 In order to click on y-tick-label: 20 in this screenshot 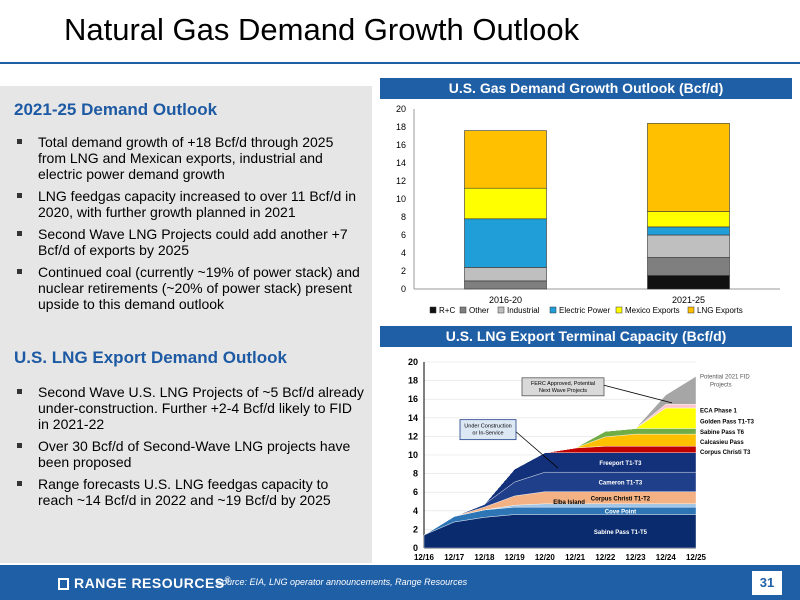, I will do `click(401, 109)`.